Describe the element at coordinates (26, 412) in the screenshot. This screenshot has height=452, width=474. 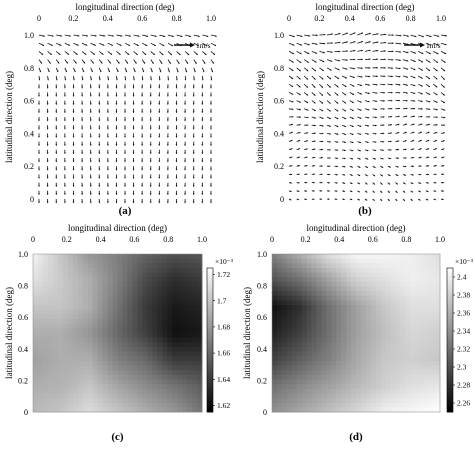
I see `y-tick-label: 0` at that location.